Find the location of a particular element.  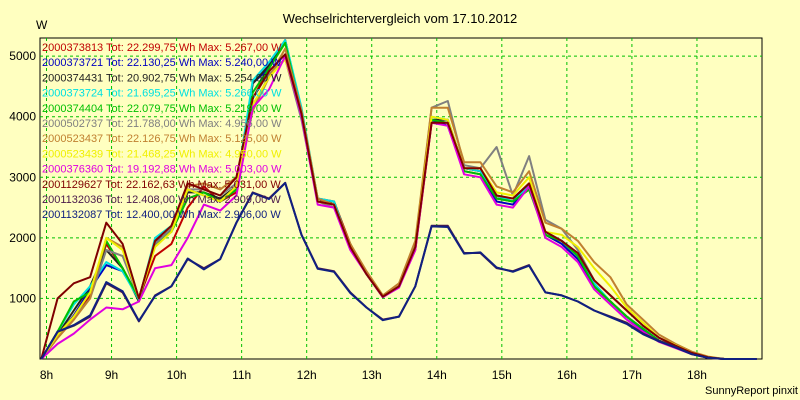

x-tick-label: 18h is located at coordinates (697, 375).